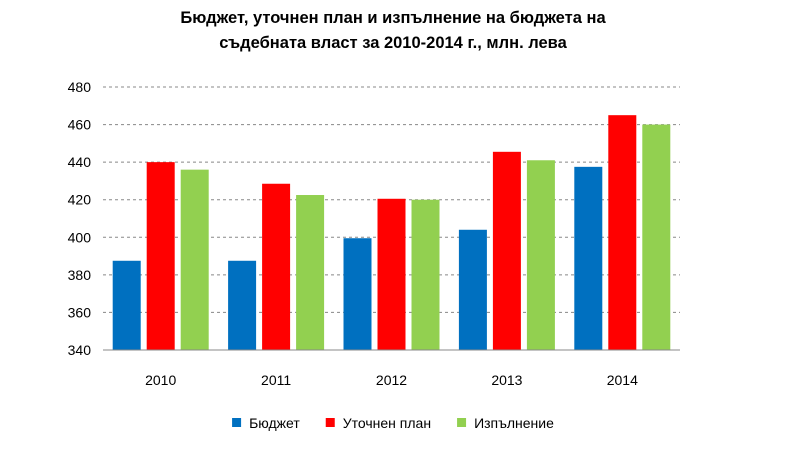 The width and height of the screenshot is (786, 452). I want to click on legend-label: Изпълнение, so click(514, 423).